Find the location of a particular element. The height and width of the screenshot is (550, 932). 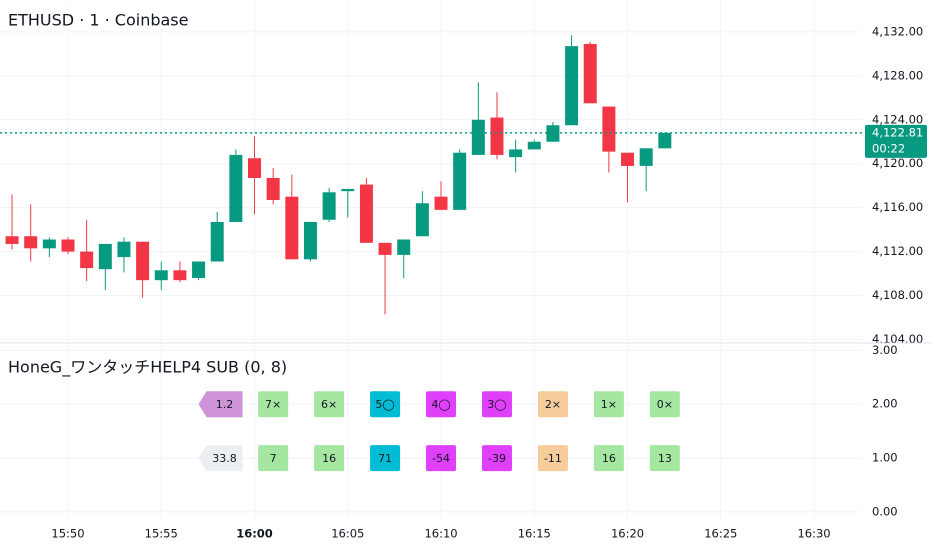

label-text: 4◯ is located at coordinates (440, 404).